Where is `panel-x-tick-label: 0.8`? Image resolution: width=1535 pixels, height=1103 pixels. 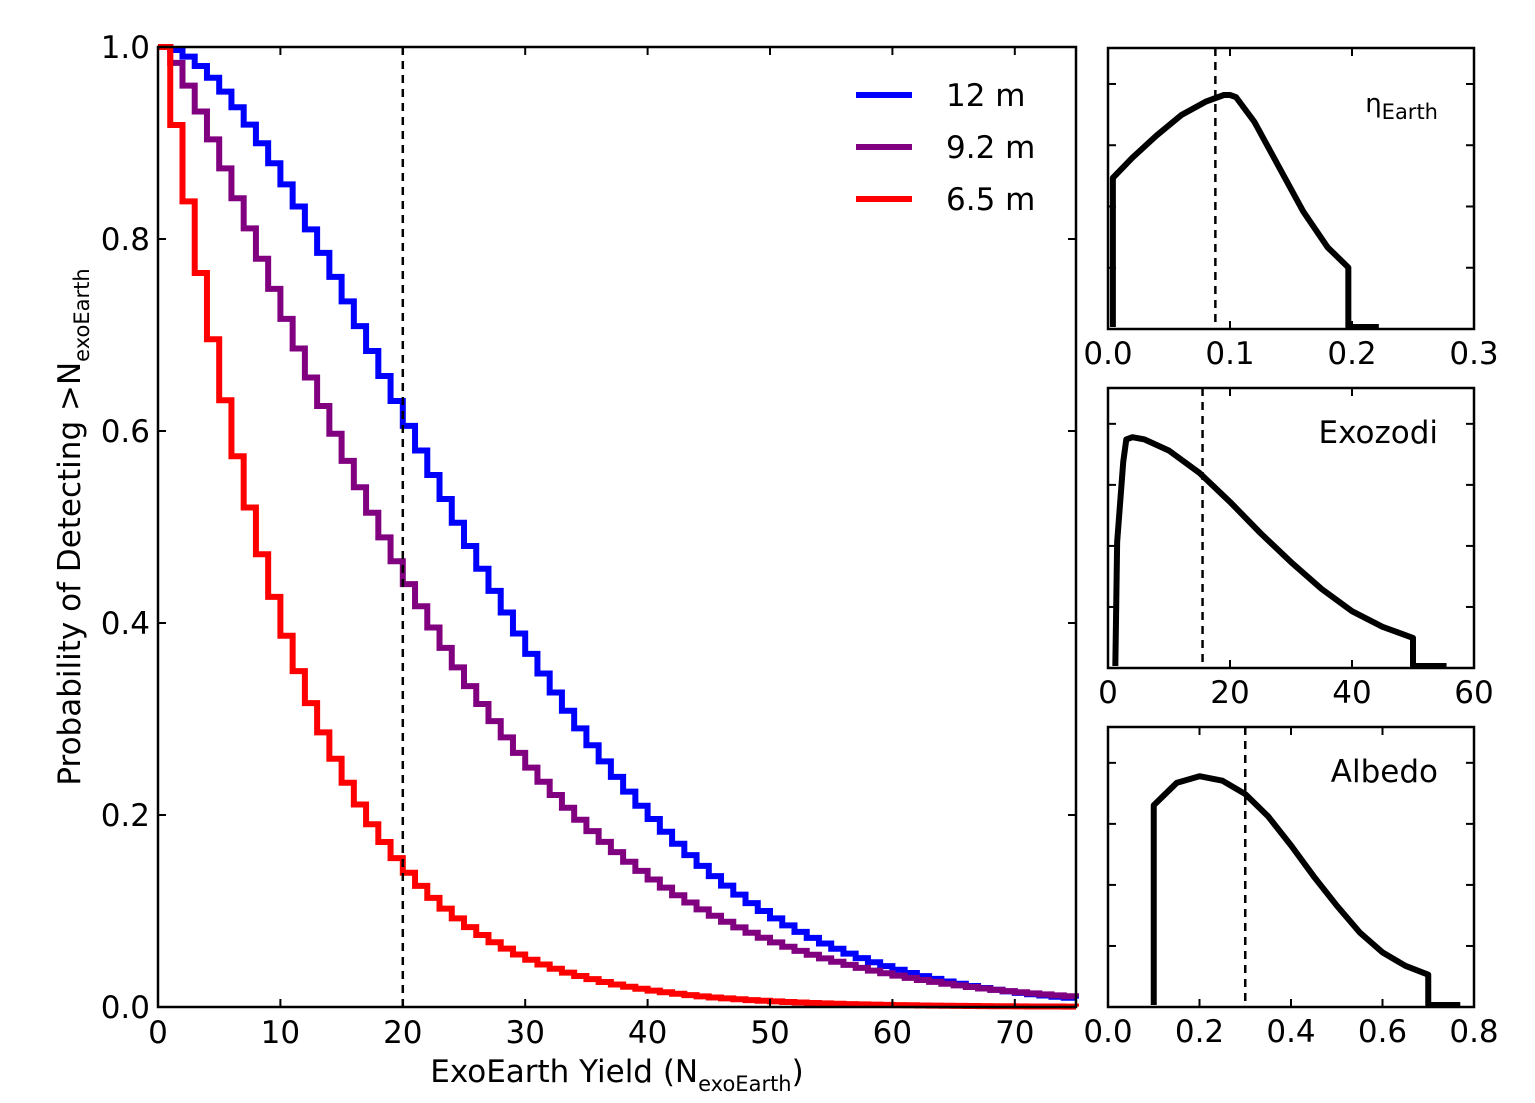
panel-x-tick-label: 0.8 is located at coordinates (1473, 1032).